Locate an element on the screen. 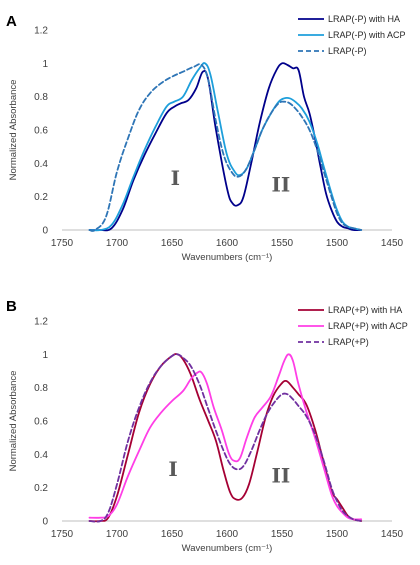 The width and height of the screenshot is (420, 565). panel-letter: A is located at coordinates (11, 21).